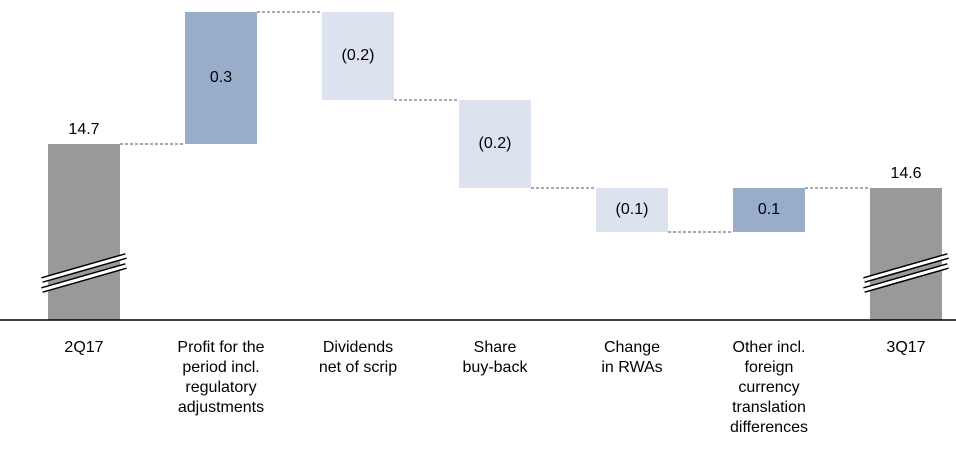  Describe the element at coordinates (83, 347) in the screenshot. I see `x-tick-label: 2Q17` at that location.